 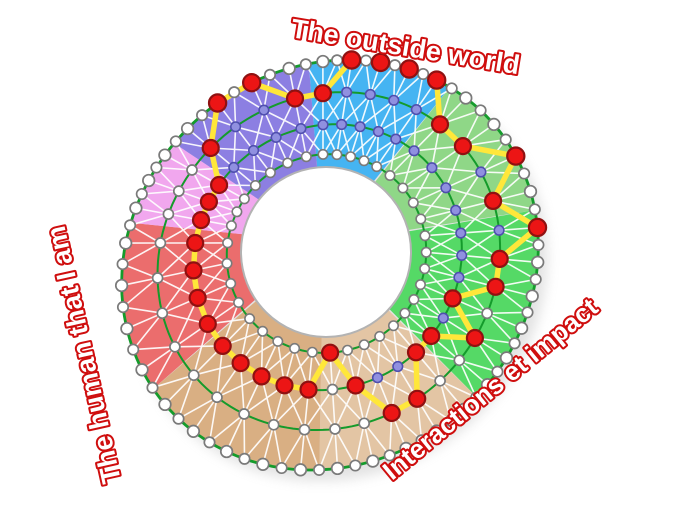 I want to click on donut-hole, so click(x=326, y=252).